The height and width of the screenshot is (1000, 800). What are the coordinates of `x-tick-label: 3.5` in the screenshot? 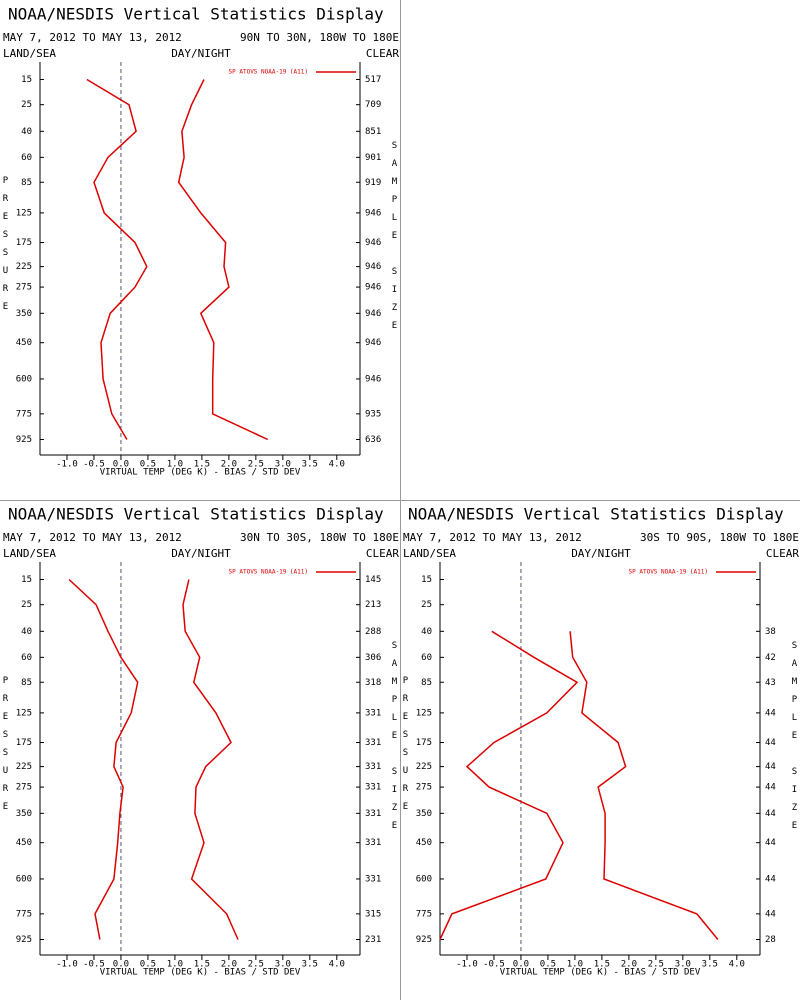 It's located at (310, 465).